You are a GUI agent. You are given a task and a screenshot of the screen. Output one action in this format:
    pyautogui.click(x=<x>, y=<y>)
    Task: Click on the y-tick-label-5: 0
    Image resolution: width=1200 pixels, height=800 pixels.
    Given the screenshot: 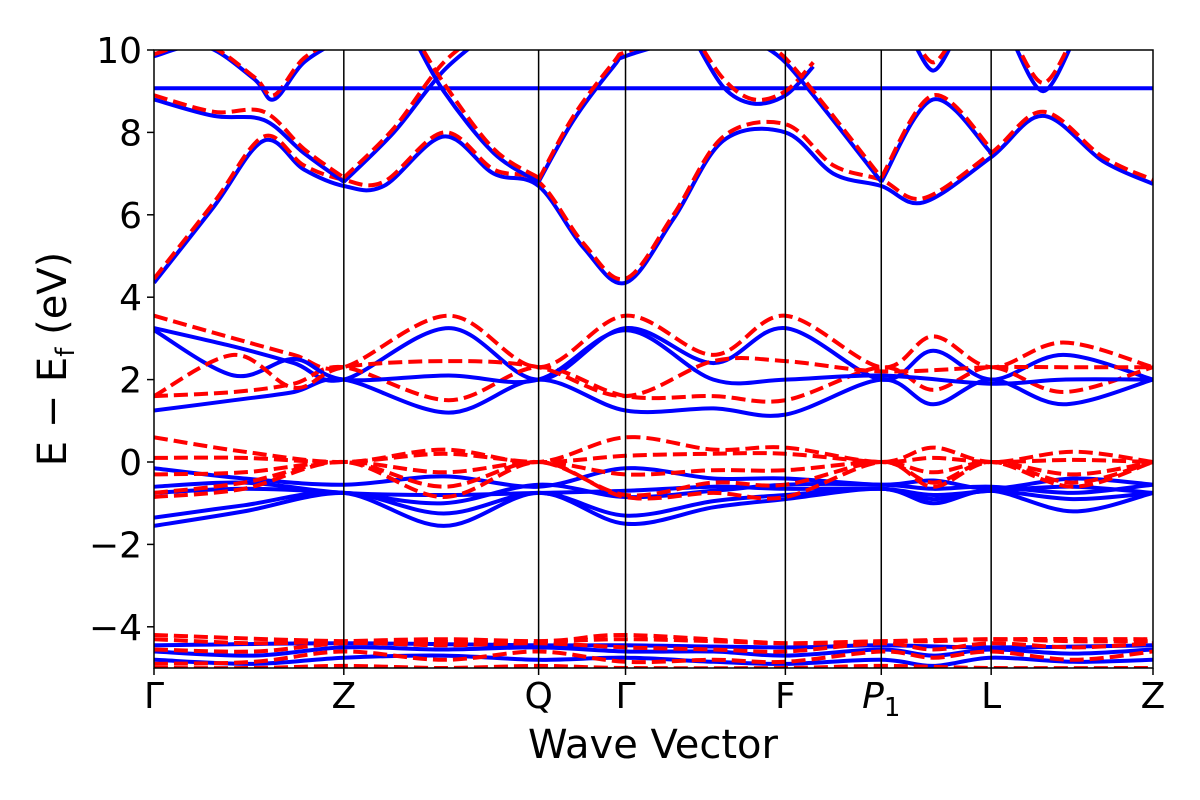 What is the action you would take?
    pyautogui.click(x=130, y=463)
    